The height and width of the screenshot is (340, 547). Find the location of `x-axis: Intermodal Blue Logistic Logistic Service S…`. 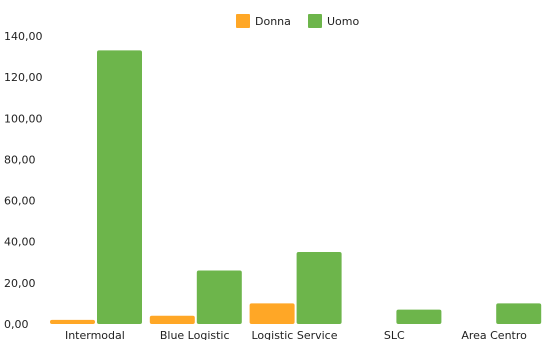

x-axis: Intermodal Blue Logistic Logistic Service S… is located at coordinates (296, 334).